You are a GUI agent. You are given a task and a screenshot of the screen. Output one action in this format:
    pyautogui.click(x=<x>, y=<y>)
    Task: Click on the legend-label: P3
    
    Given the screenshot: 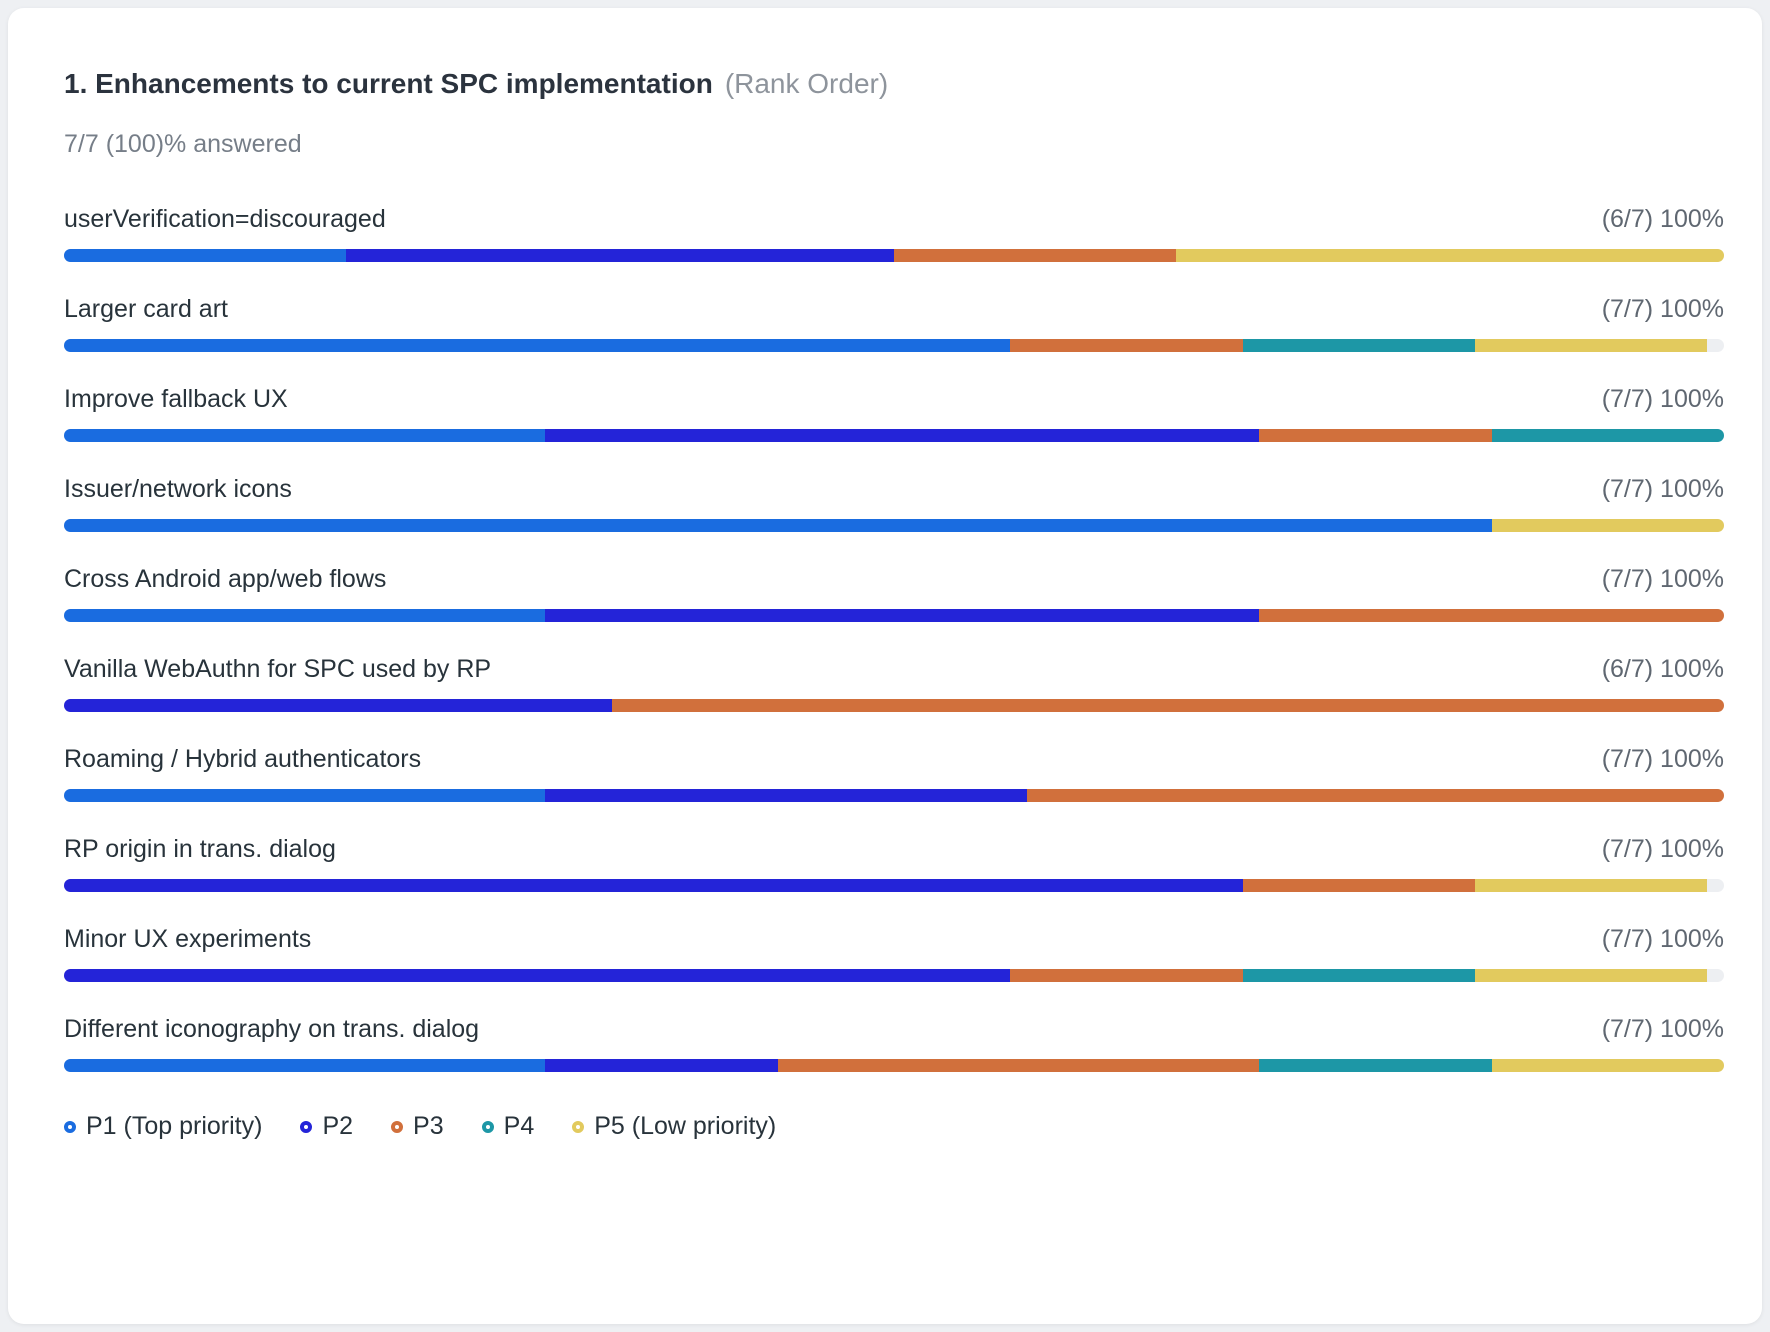 What is the action you would take?
    pyautogui.click(x=428, y=1126)
    